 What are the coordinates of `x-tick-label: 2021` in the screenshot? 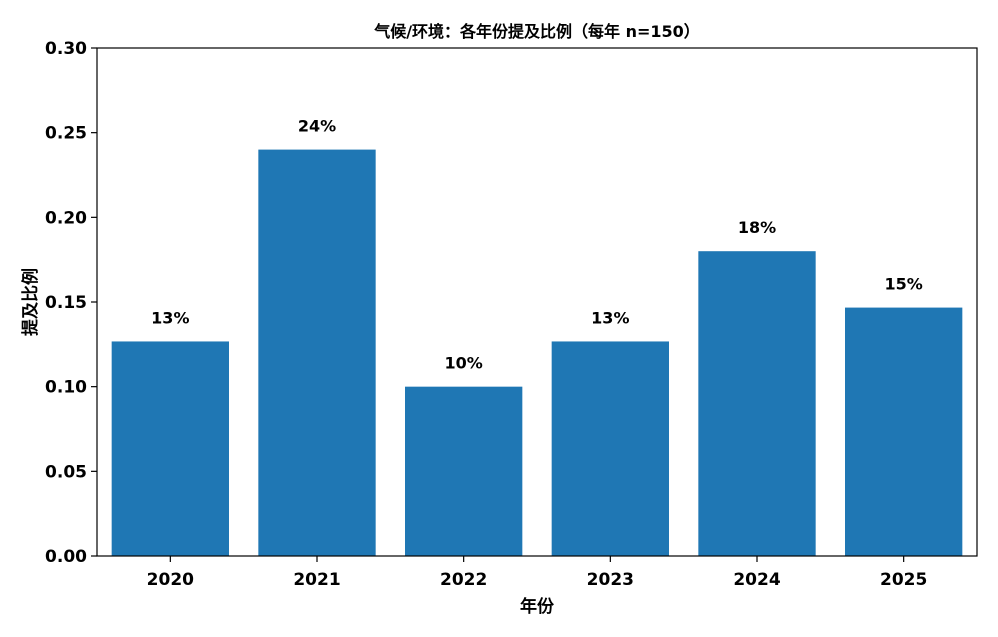 It's located at (316, 580).